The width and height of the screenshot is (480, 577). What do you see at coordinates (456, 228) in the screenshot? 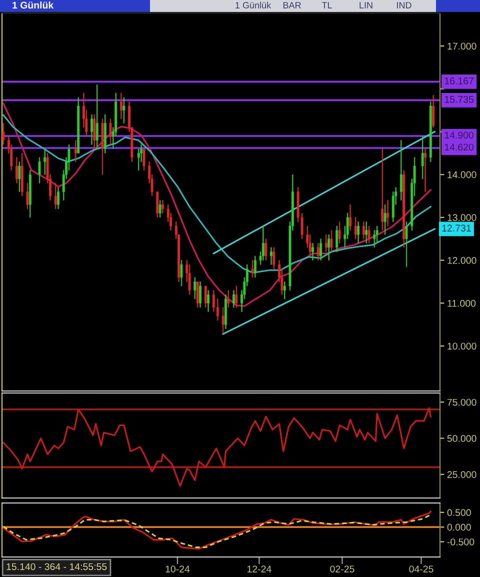
I see `annotation: 12.731` at bounding box center [456, 228].